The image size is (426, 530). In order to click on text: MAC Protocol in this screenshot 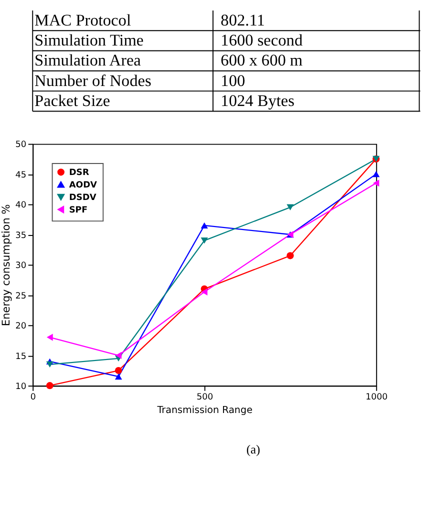, I will do `click(83, 20)`.